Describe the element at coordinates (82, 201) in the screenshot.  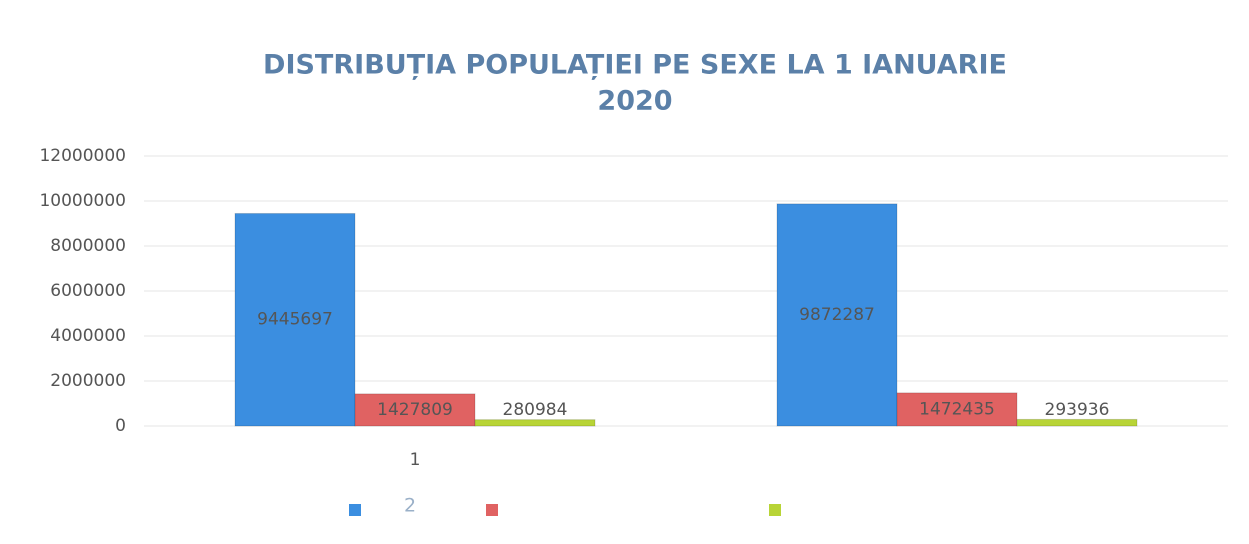
I see `y-tick-label: 10000000` at that location.